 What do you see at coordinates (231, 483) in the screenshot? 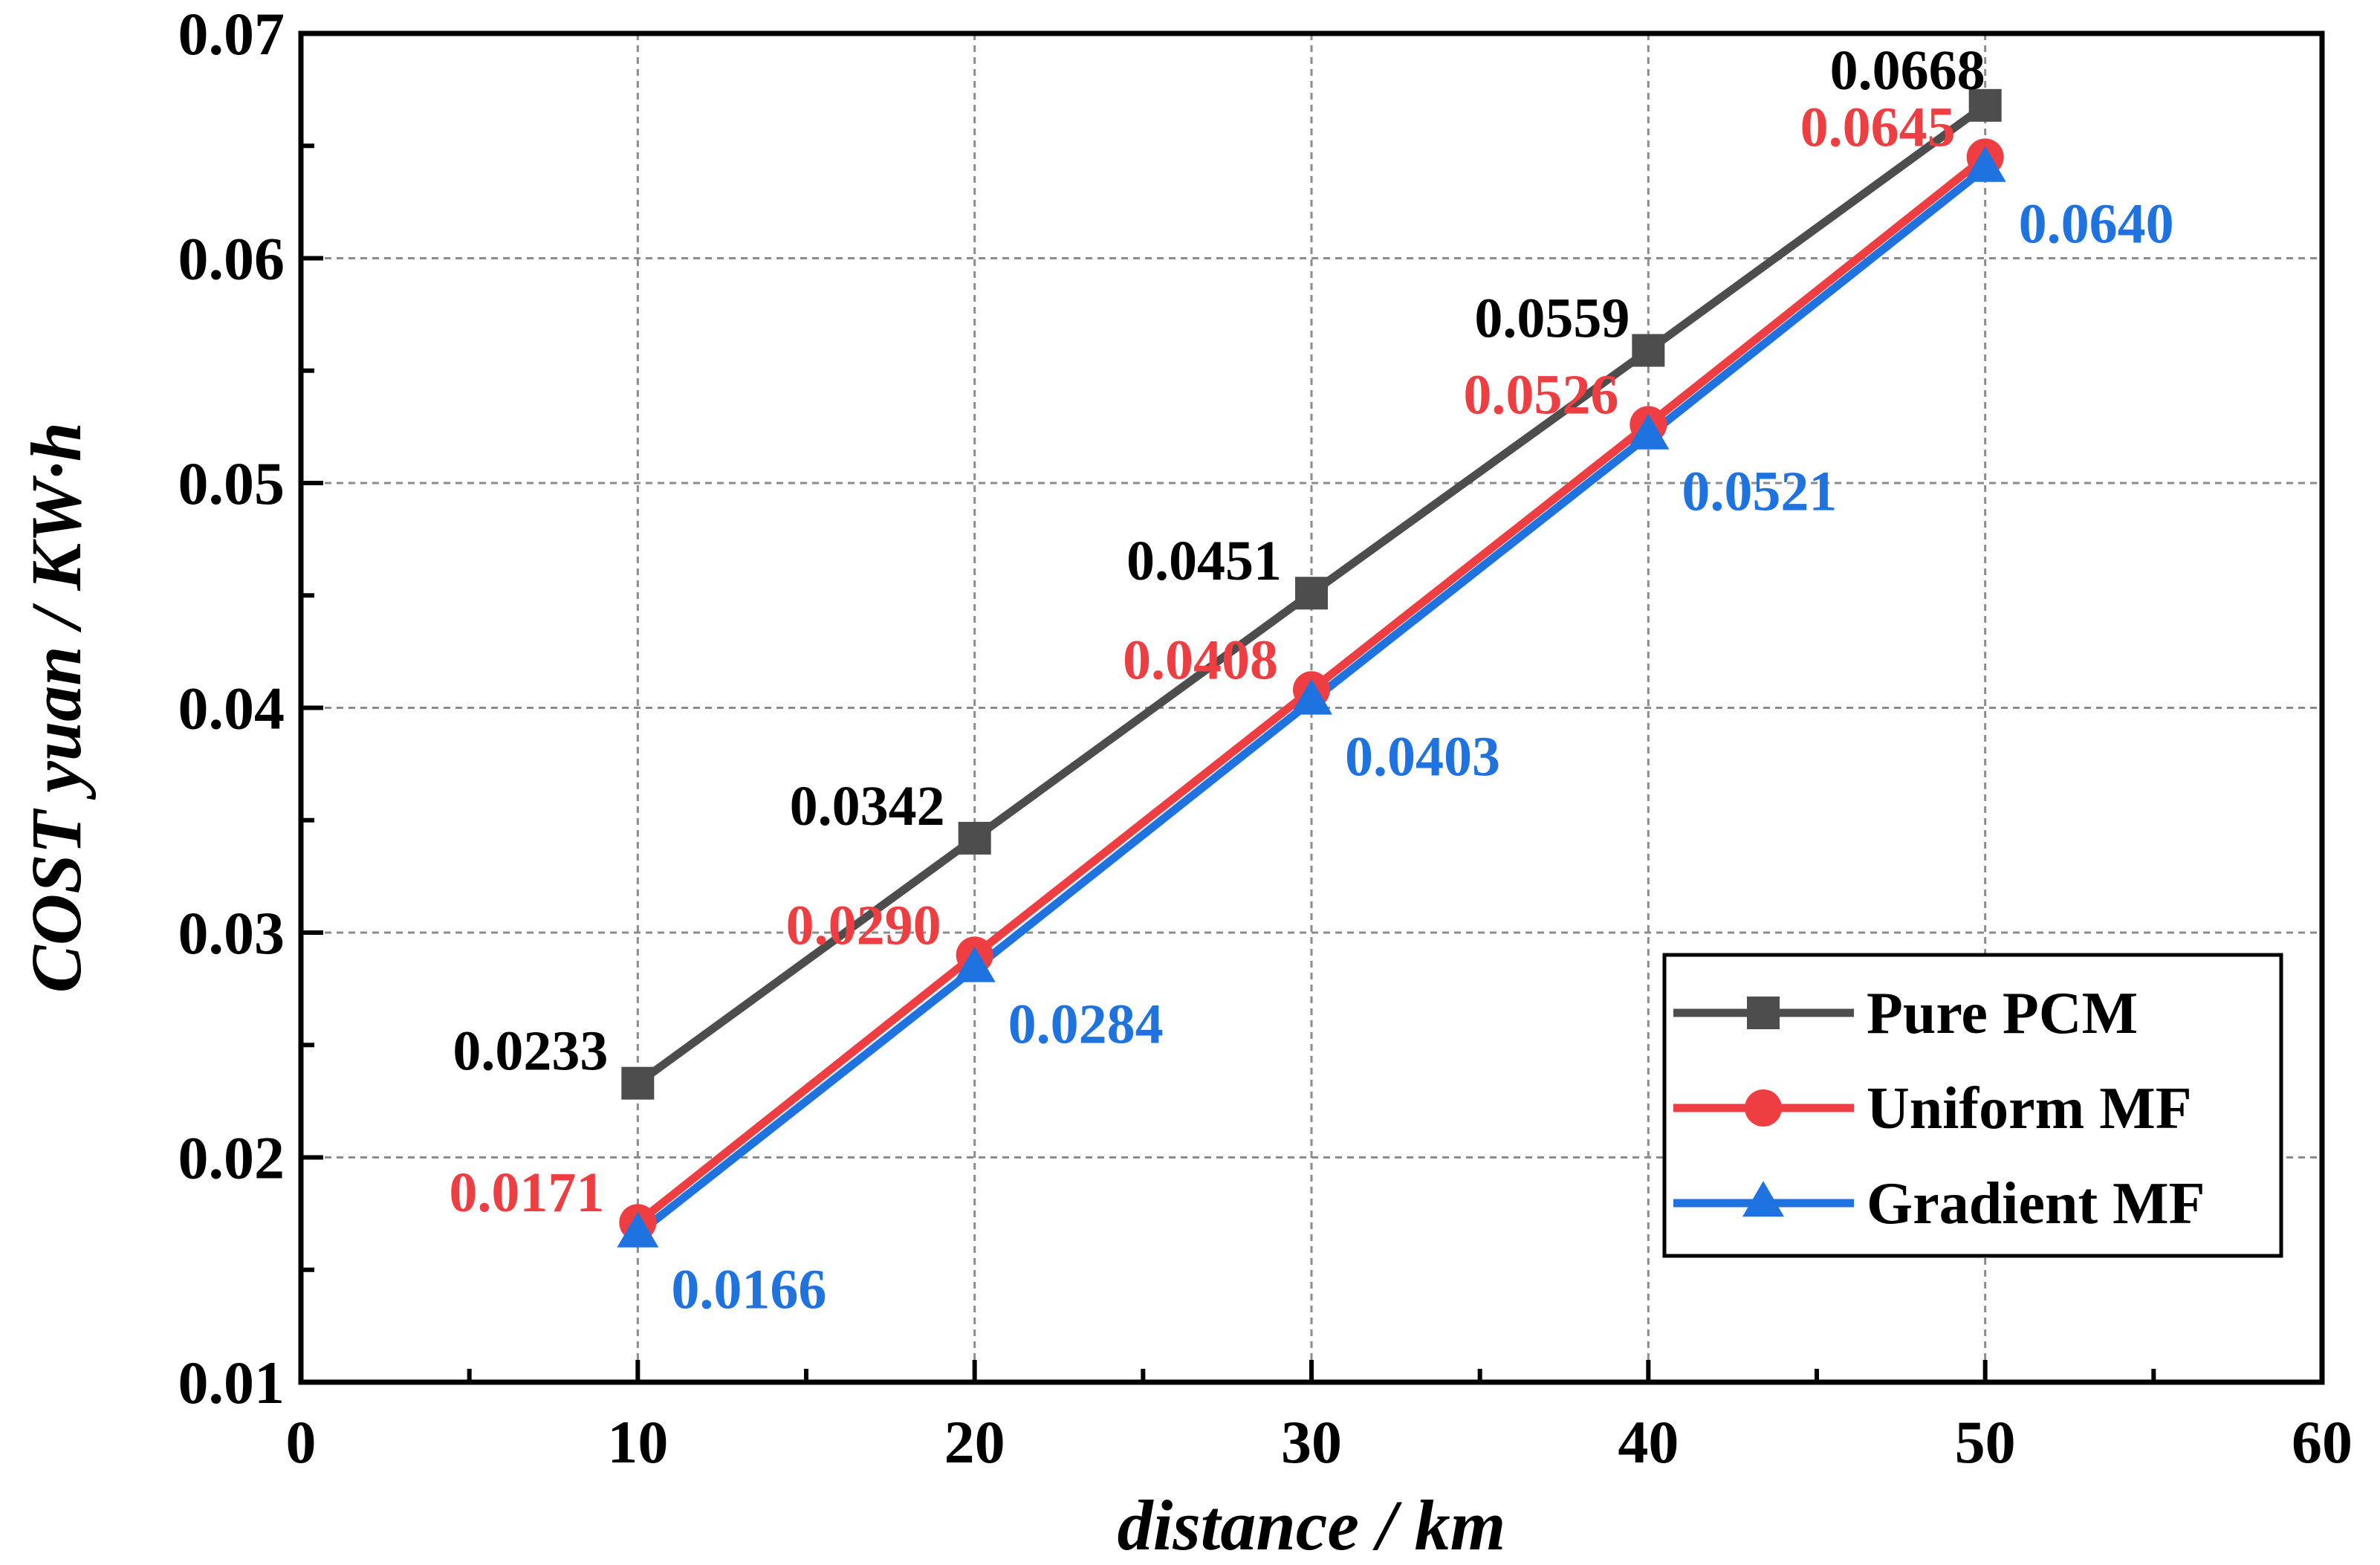
I see `y-tick-label: 0.05` at bounding box center [231, 483].